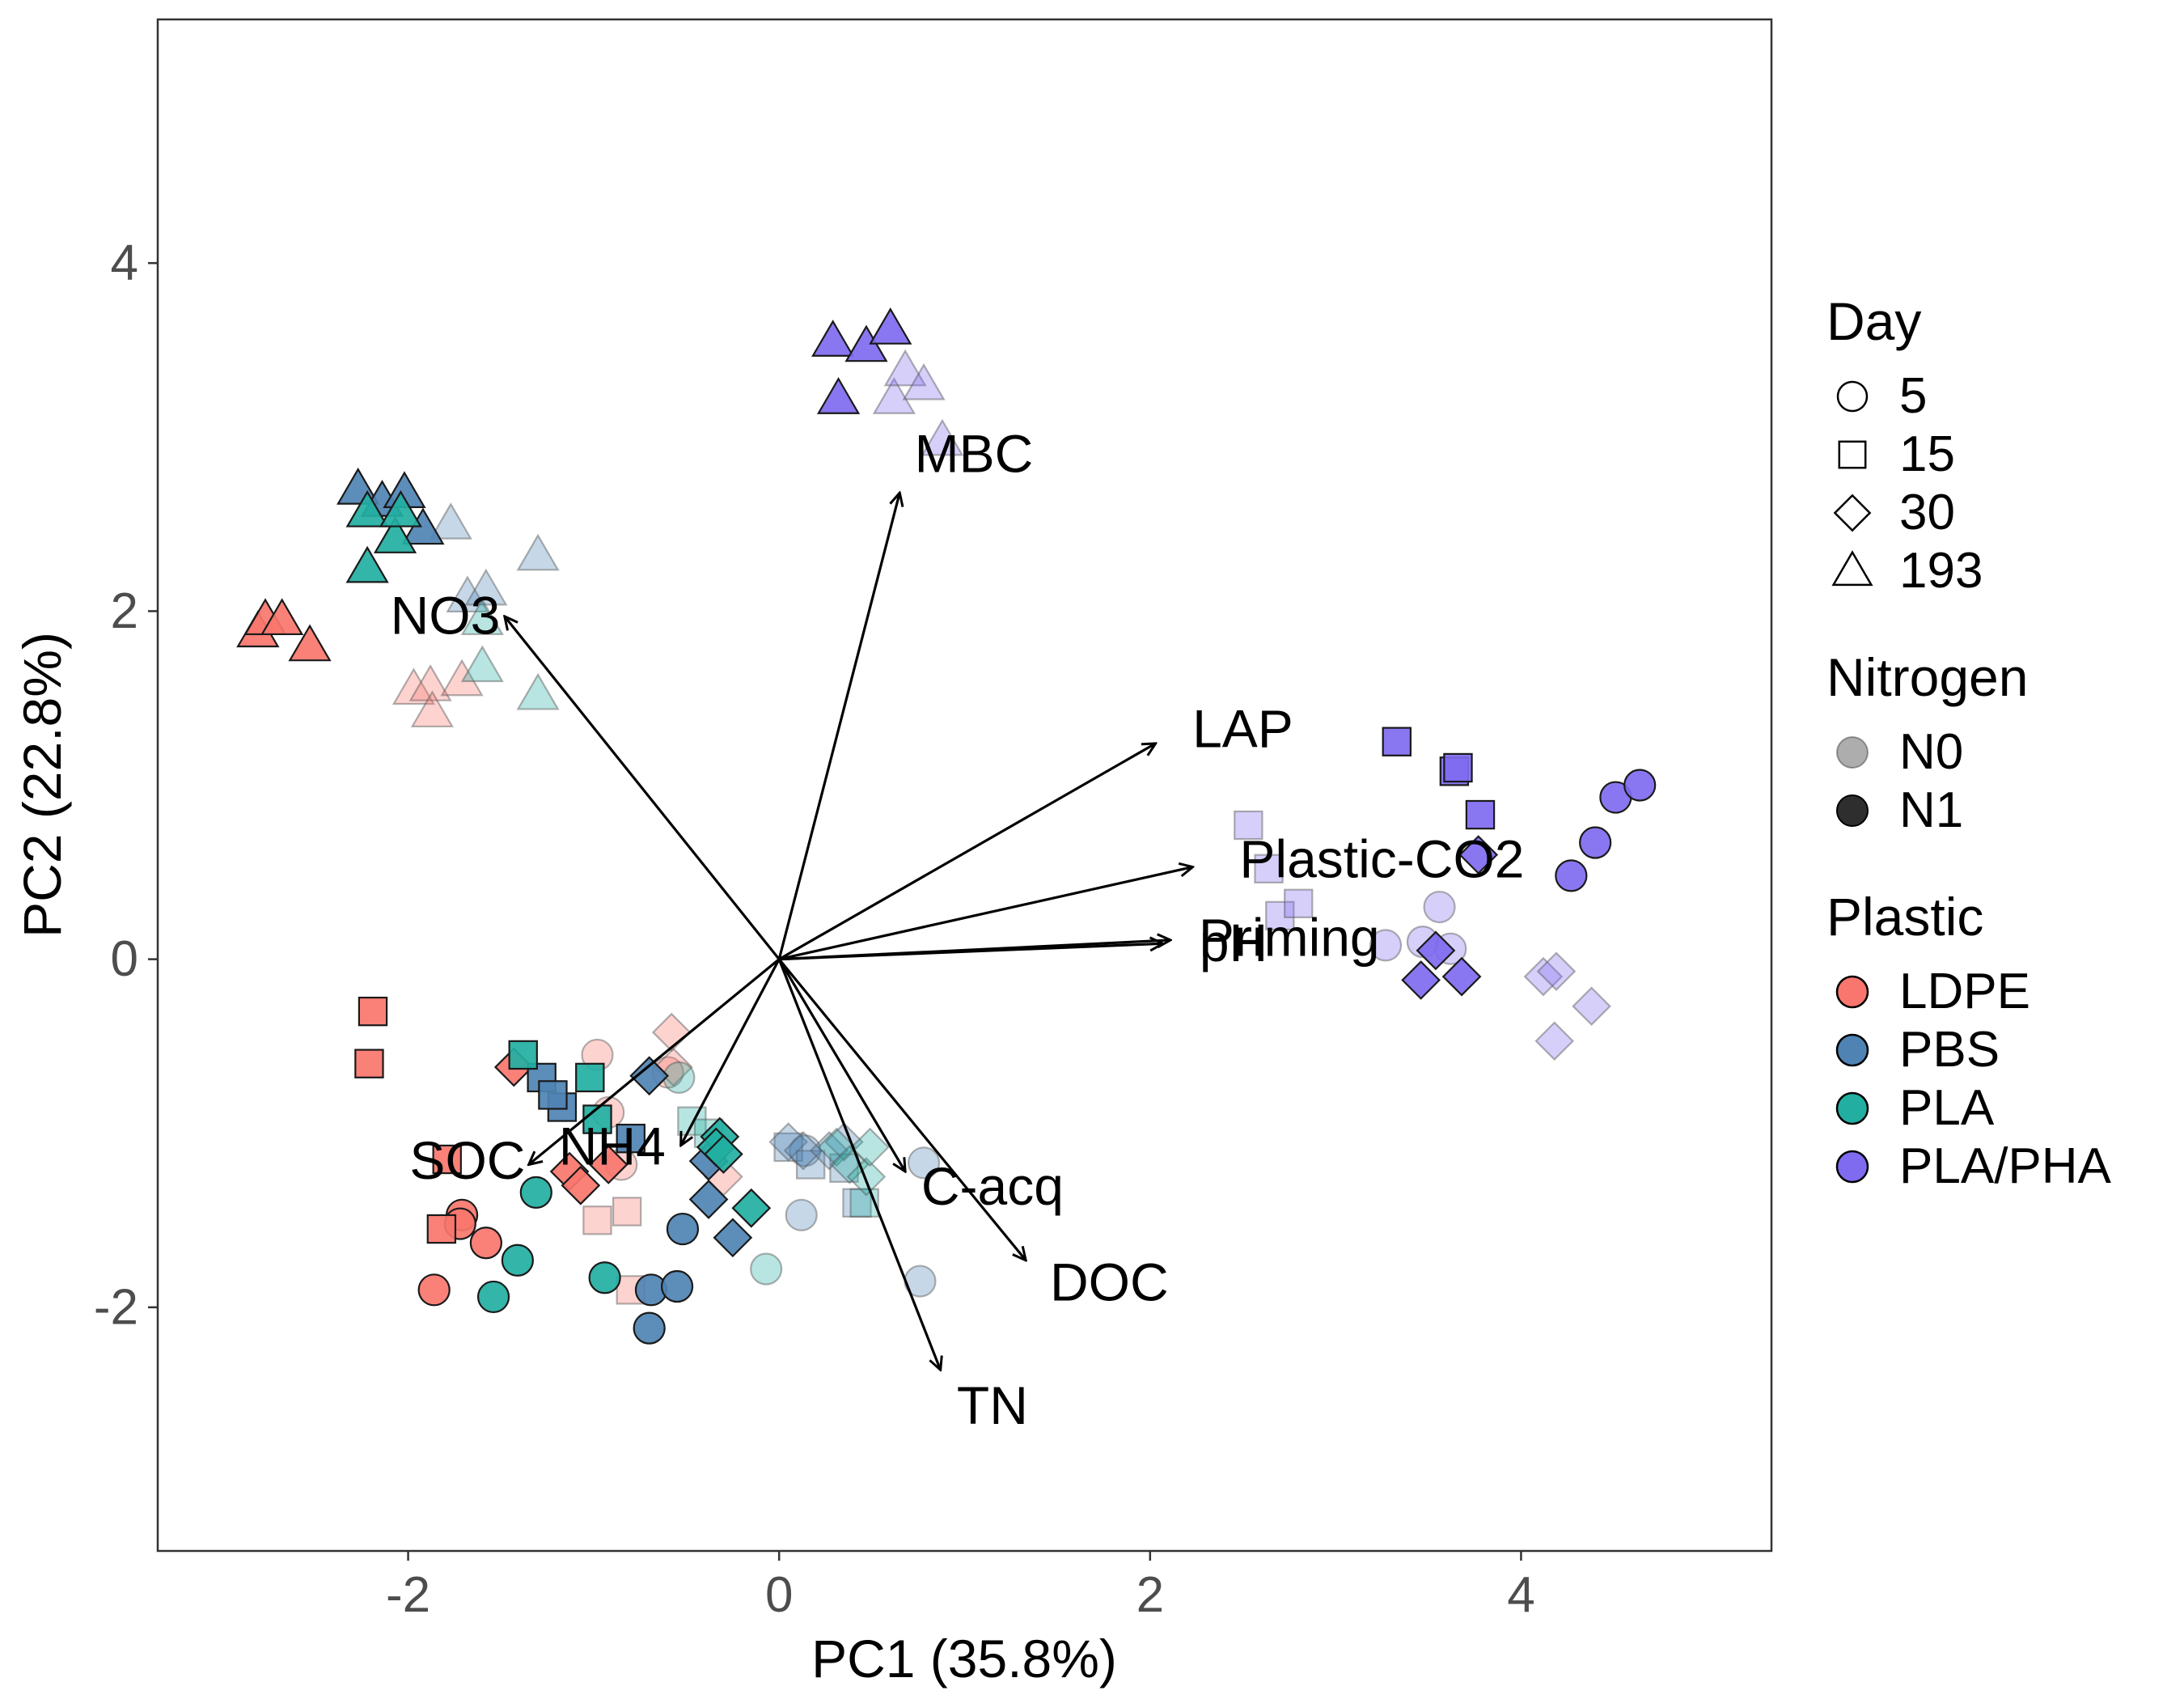 Image resolution: width=2184 pixels, height=1699 pixels. What do you see at coordinates (961, 1587) in the screenshot?
I see `x-axis: -2 0 2 4` at bounding box center [961, 1587].